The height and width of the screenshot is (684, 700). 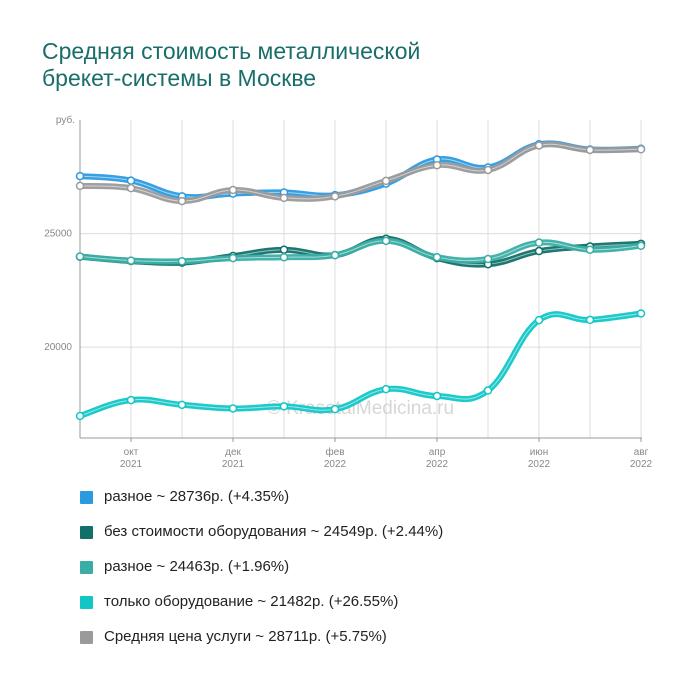 What do you see at coordinates (334, 452) in the screenshot?
I see `x-tick-label-month: фев` at bounding box center [334, 452].